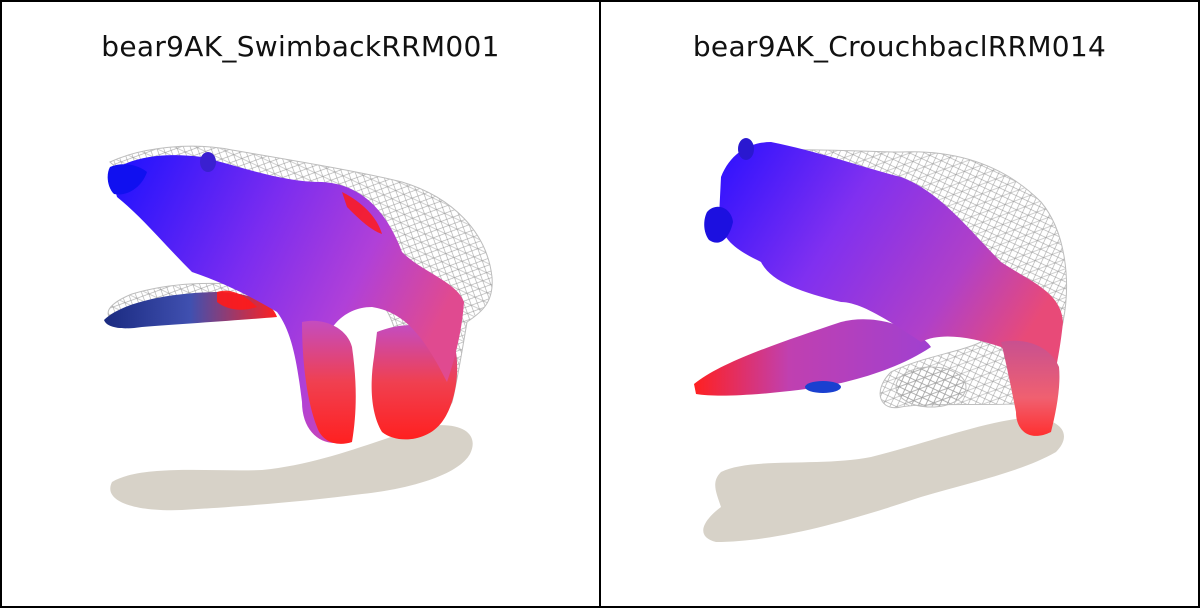 Image resolution: width=1200 pixels, height=608 pixels. I want to click on right-panel-title: bear9AK_CrouchbaclRRM014, so click(899, 46).